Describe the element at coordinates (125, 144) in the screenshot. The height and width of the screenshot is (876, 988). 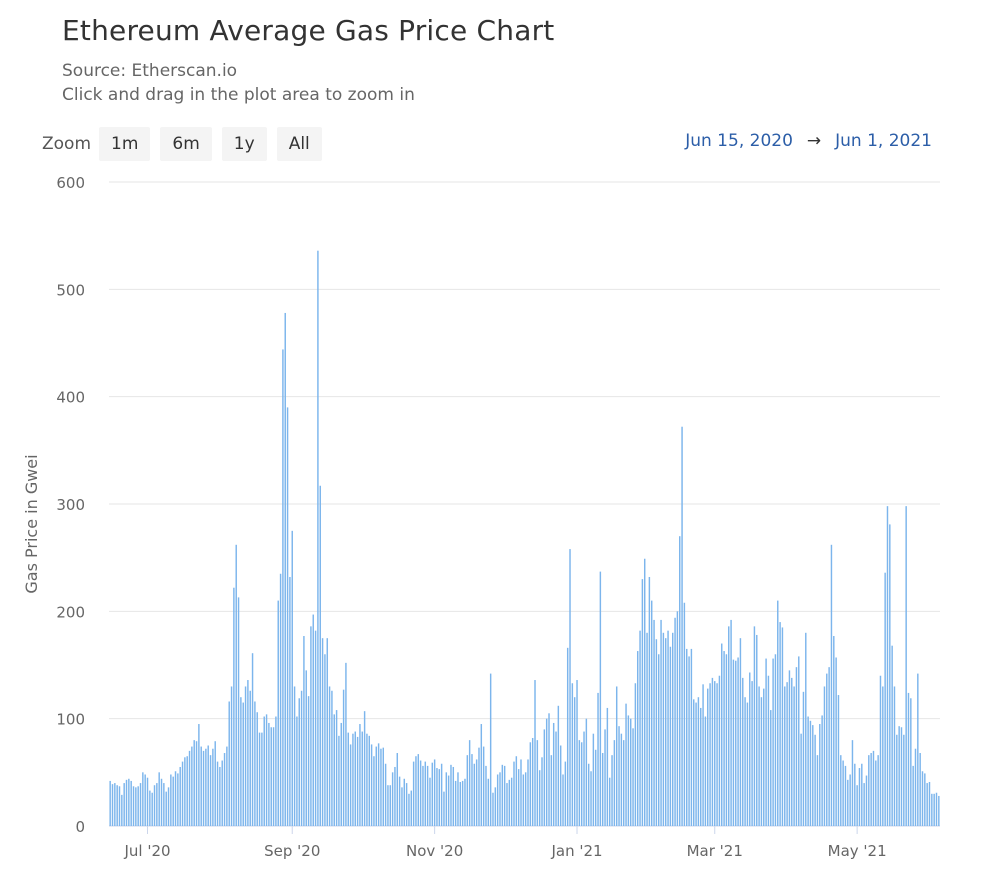
I see `zoom-1m-button: 1m` at that location.